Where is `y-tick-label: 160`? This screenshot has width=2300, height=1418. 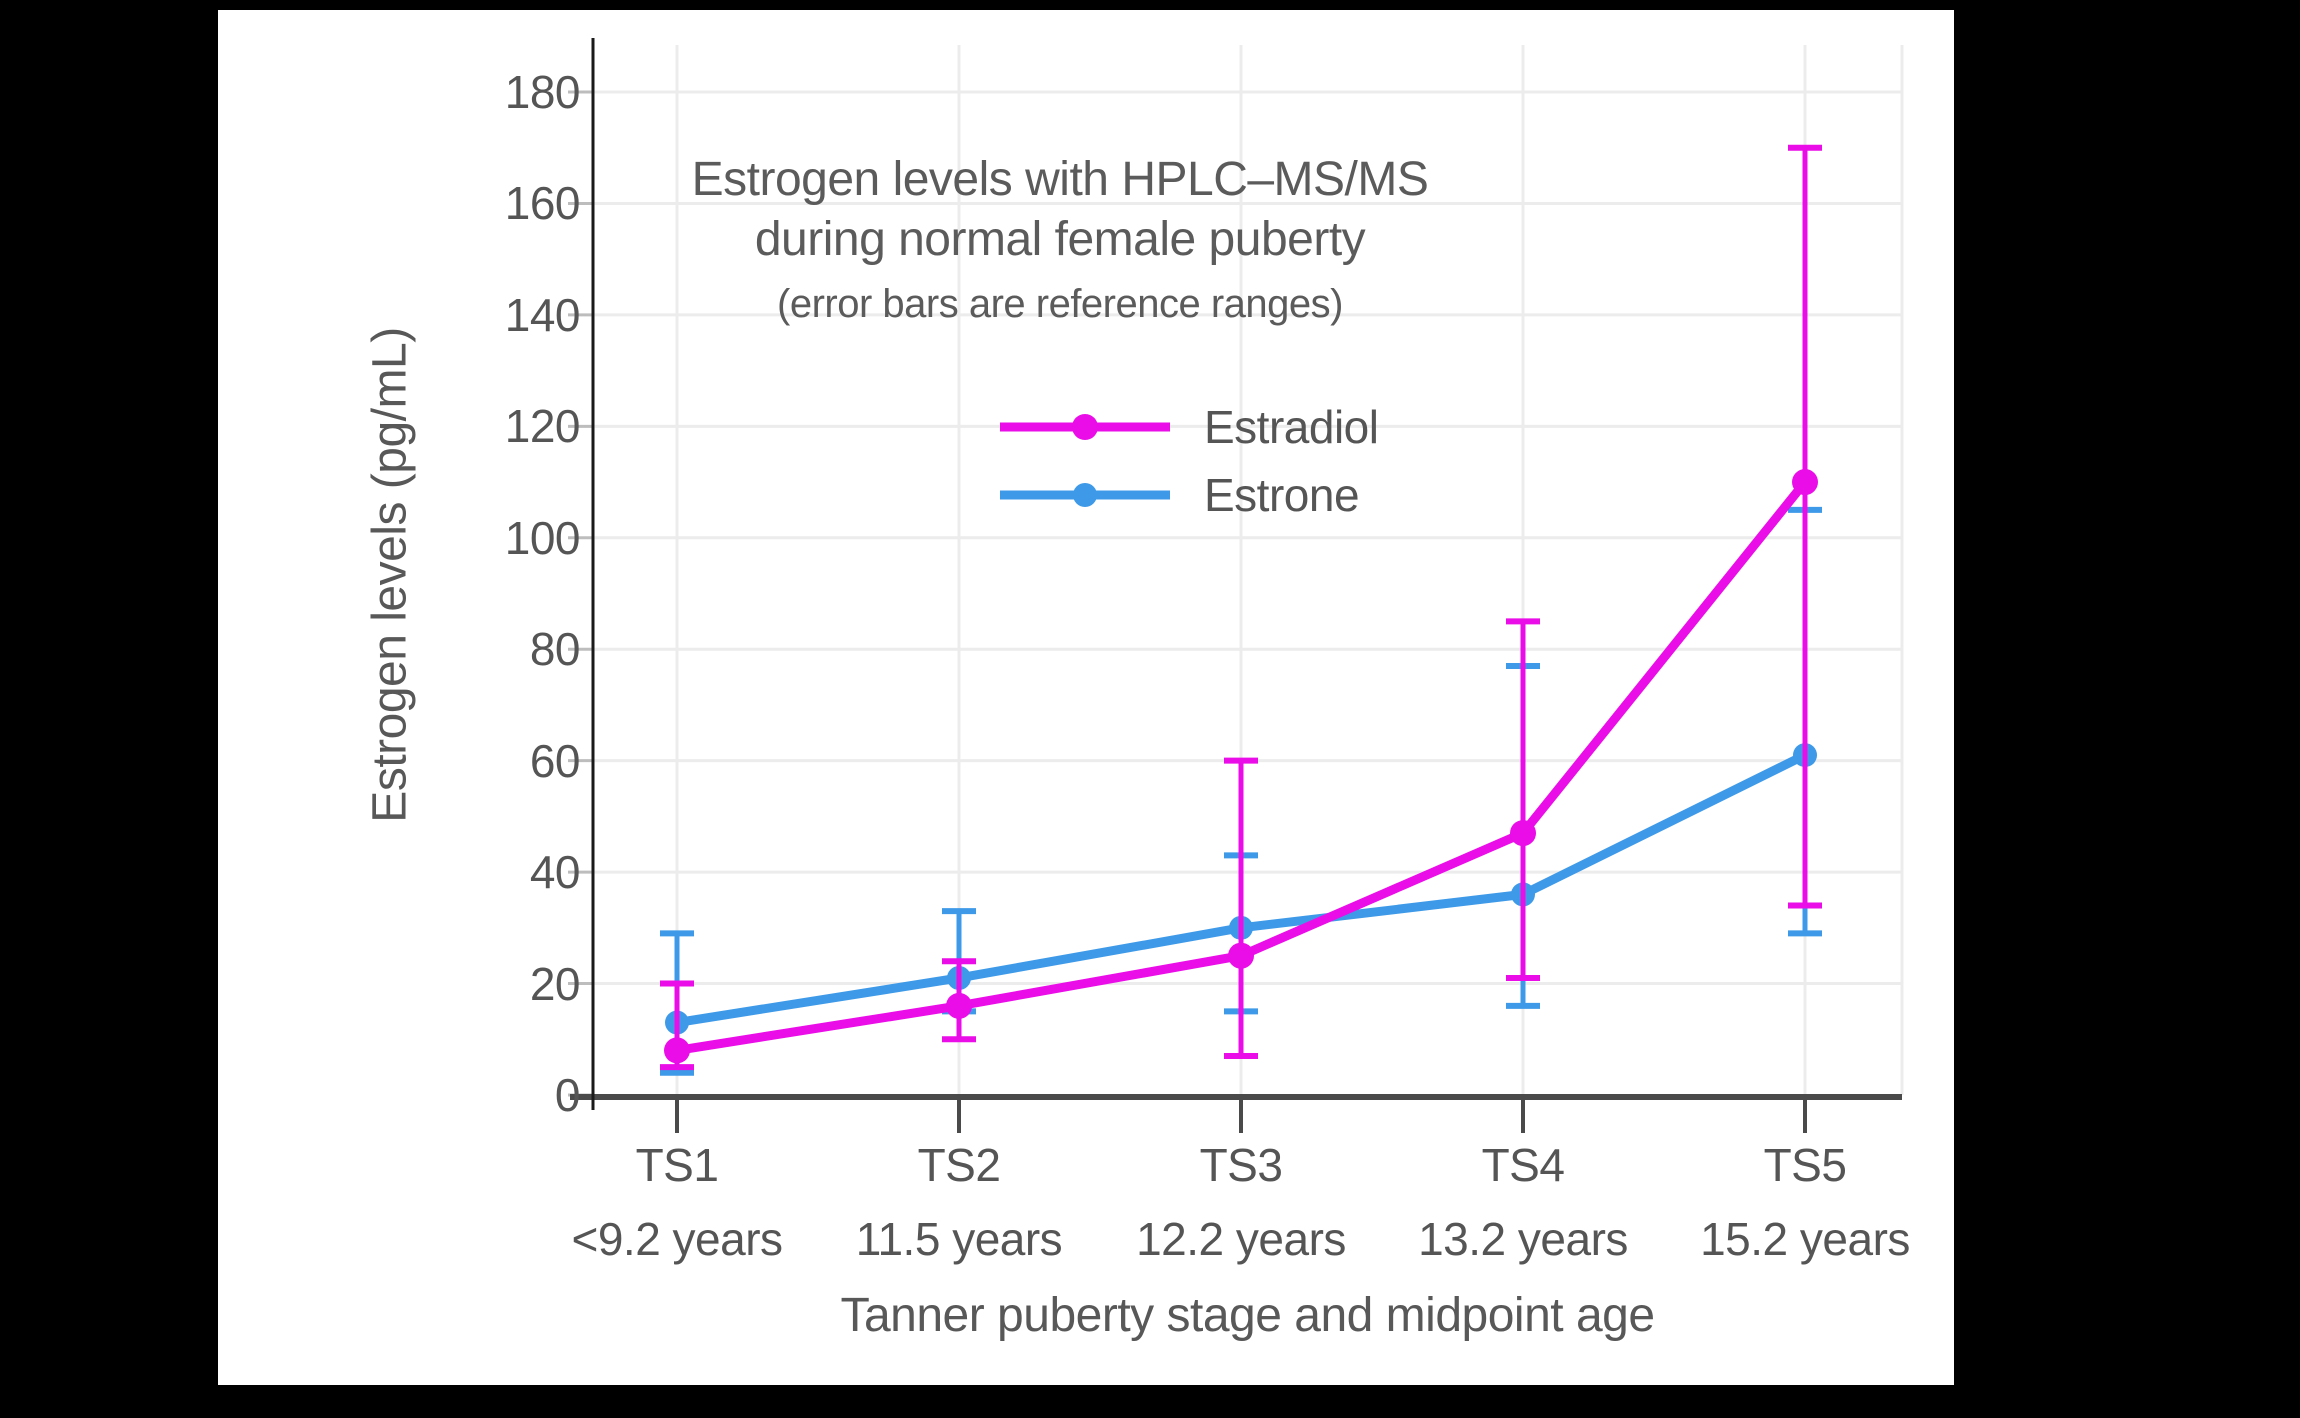
y-tick-label: 160 is located at coordinates (542, 203).